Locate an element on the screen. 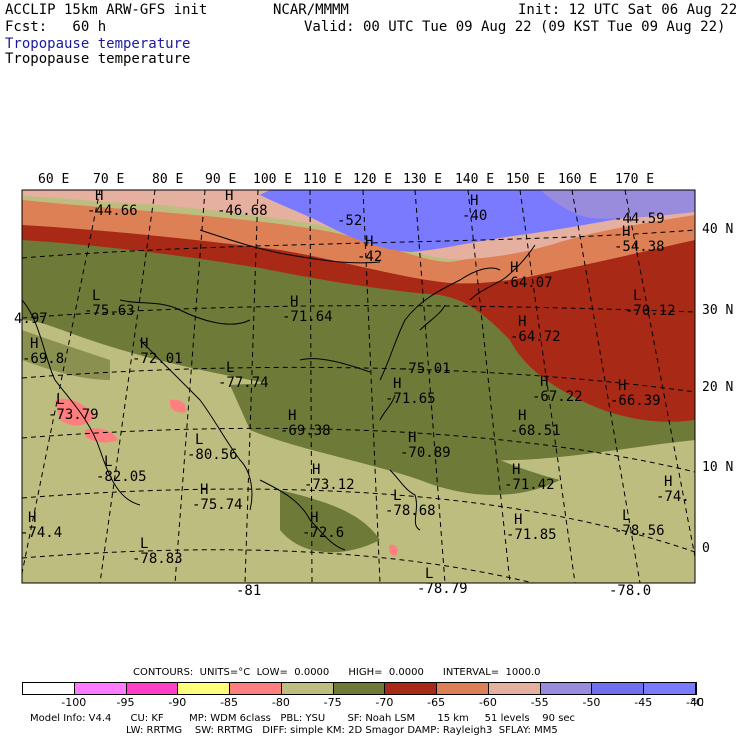 The height and width of the screenshot is (740, 740). value-label: -44.59 is located at coordinates (639, 219).